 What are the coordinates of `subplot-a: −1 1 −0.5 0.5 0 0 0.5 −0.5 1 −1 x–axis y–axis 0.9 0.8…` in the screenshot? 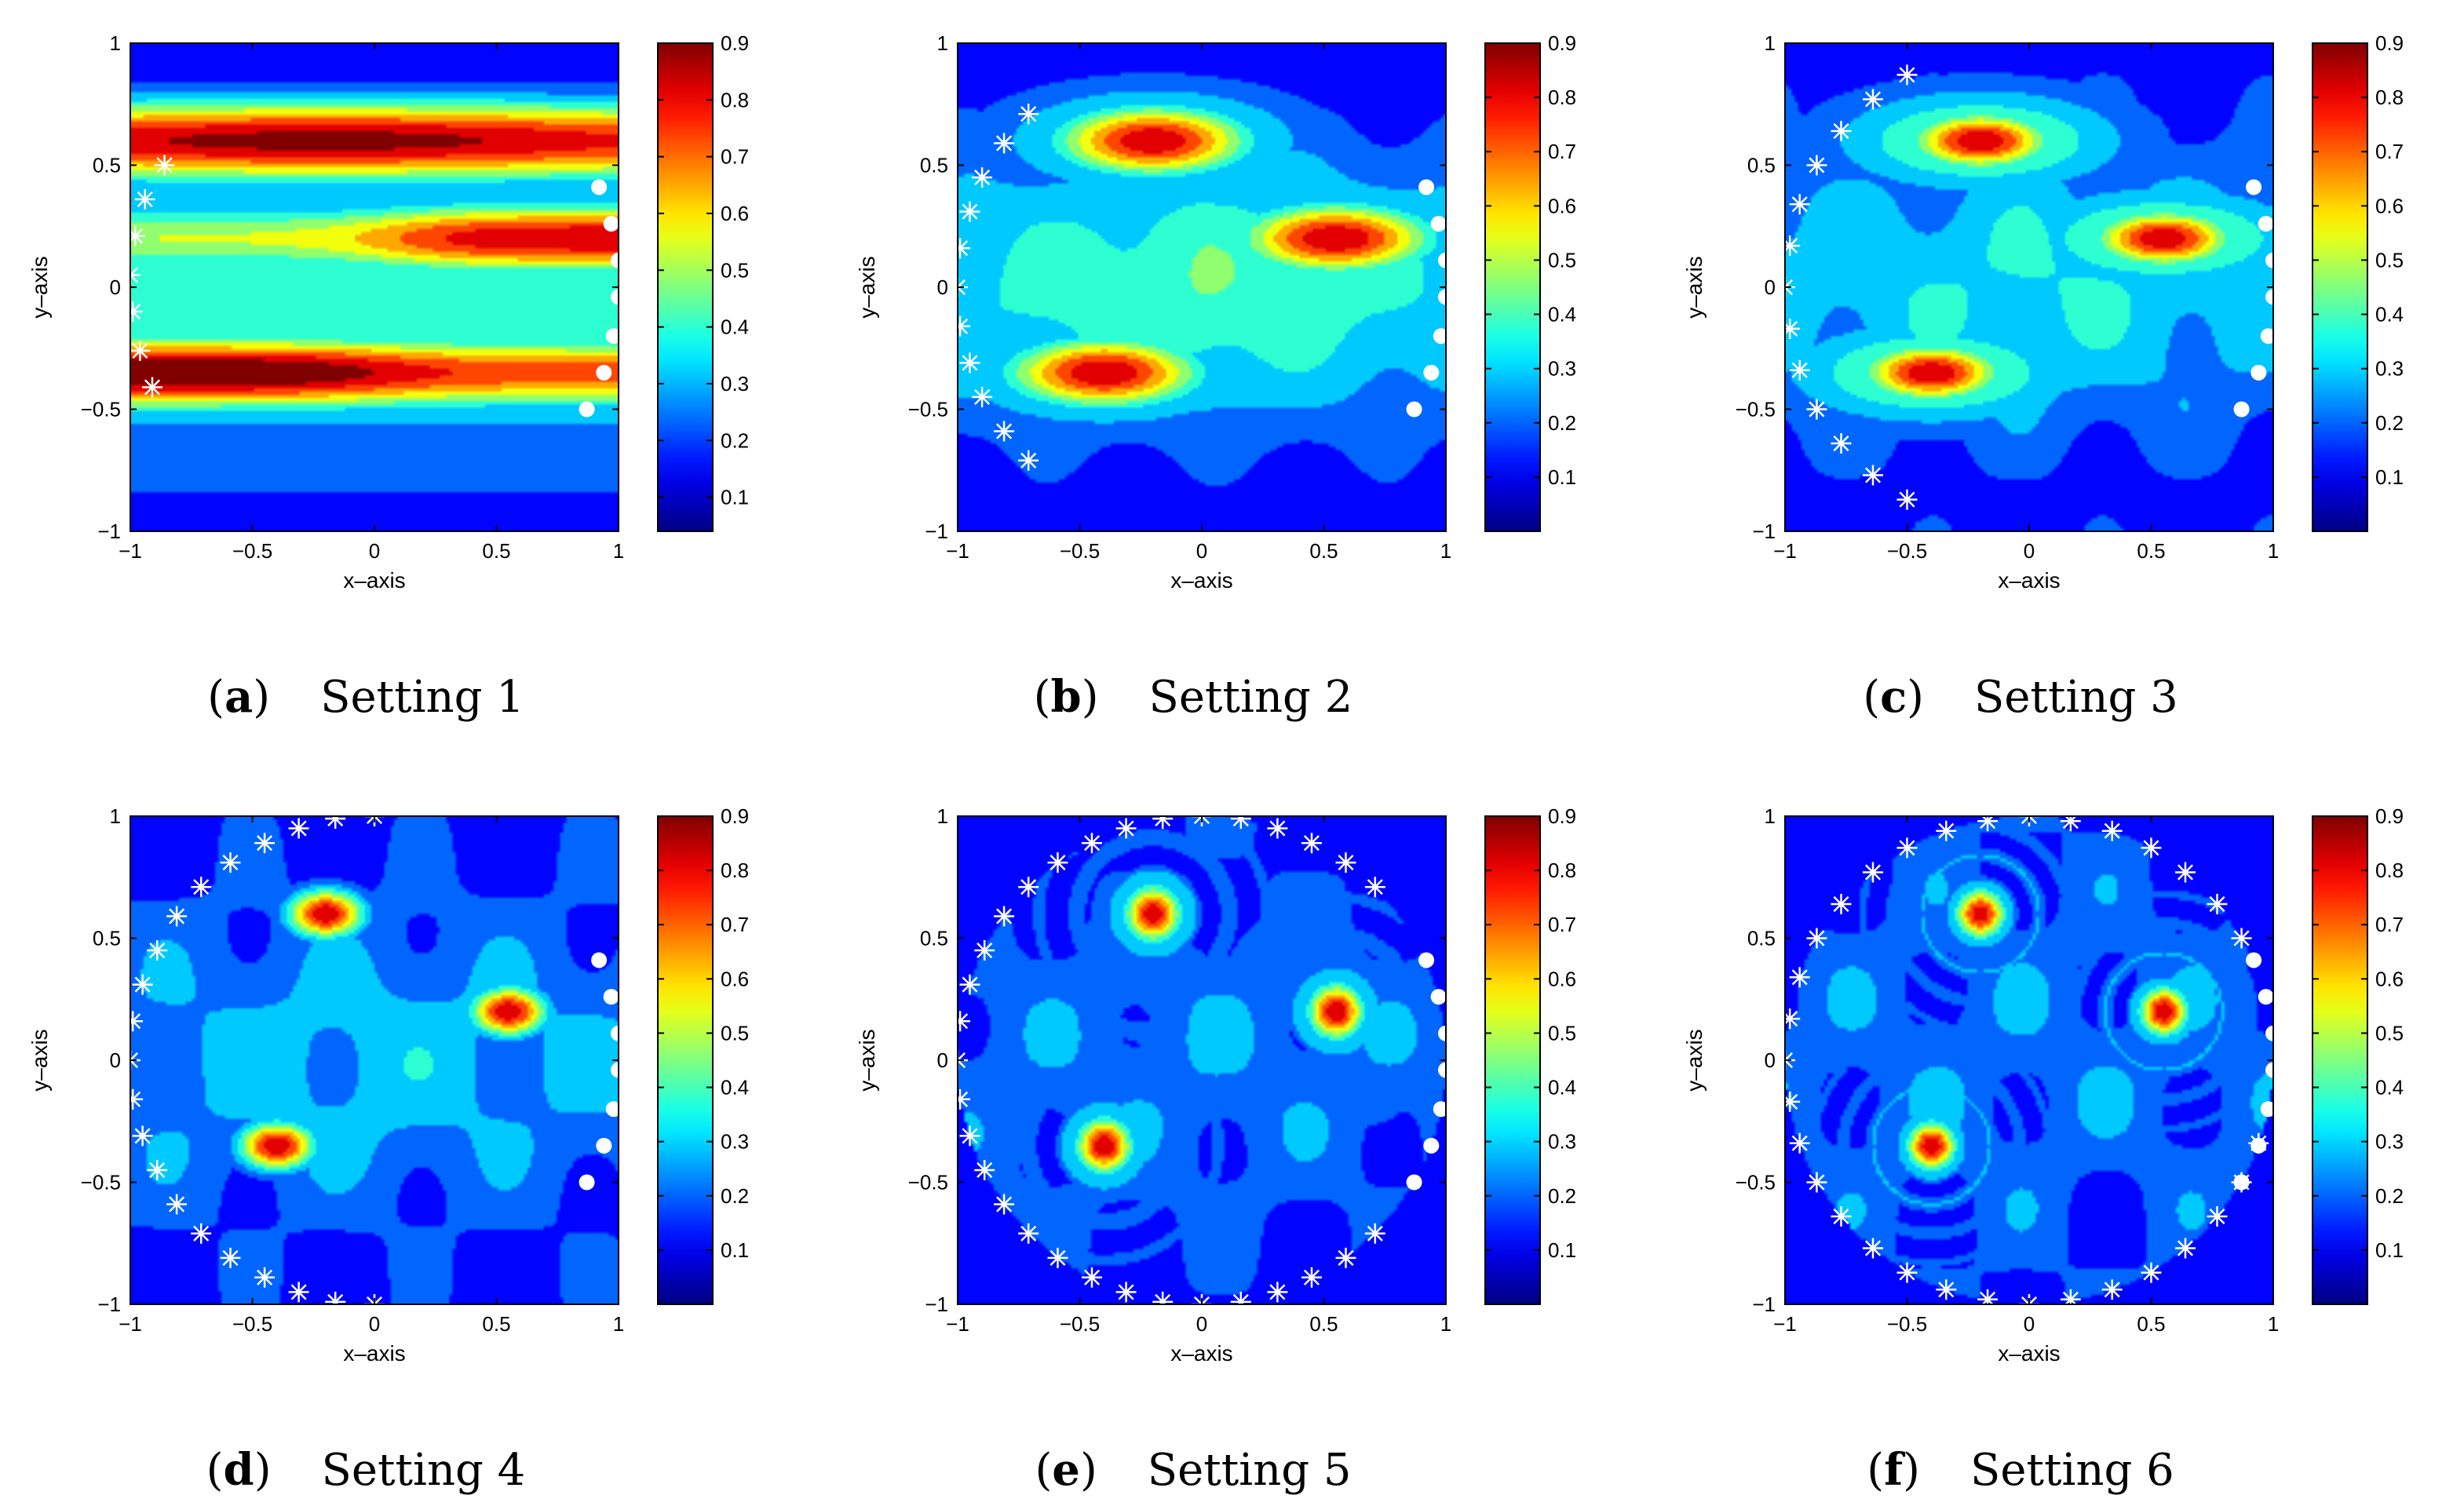 It's located at (388, 377).